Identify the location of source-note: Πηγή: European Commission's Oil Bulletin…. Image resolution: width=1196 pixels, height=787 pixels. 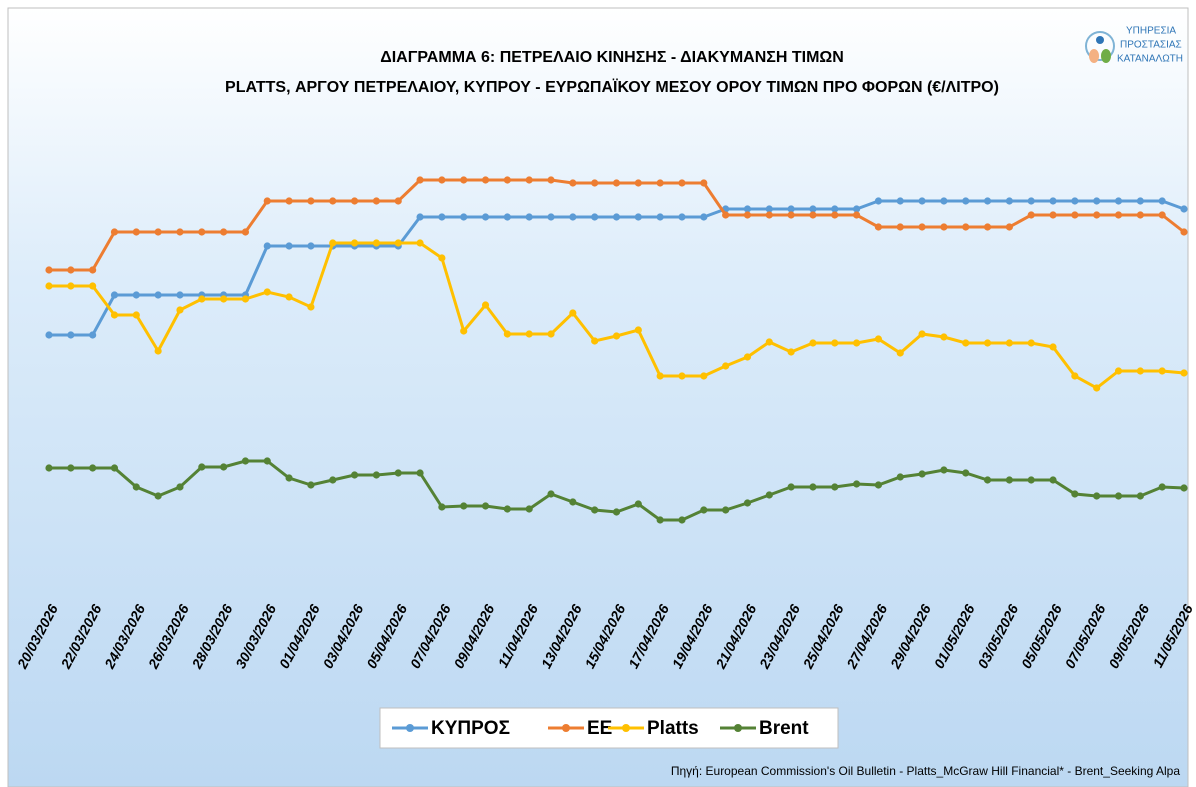
(925, 771).